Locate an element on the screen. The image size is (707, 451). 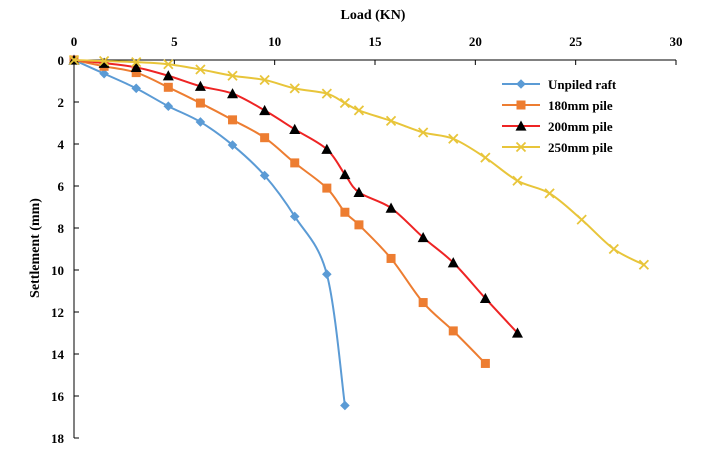
y-tick-label: 8 is located at coordinates (61, 228).